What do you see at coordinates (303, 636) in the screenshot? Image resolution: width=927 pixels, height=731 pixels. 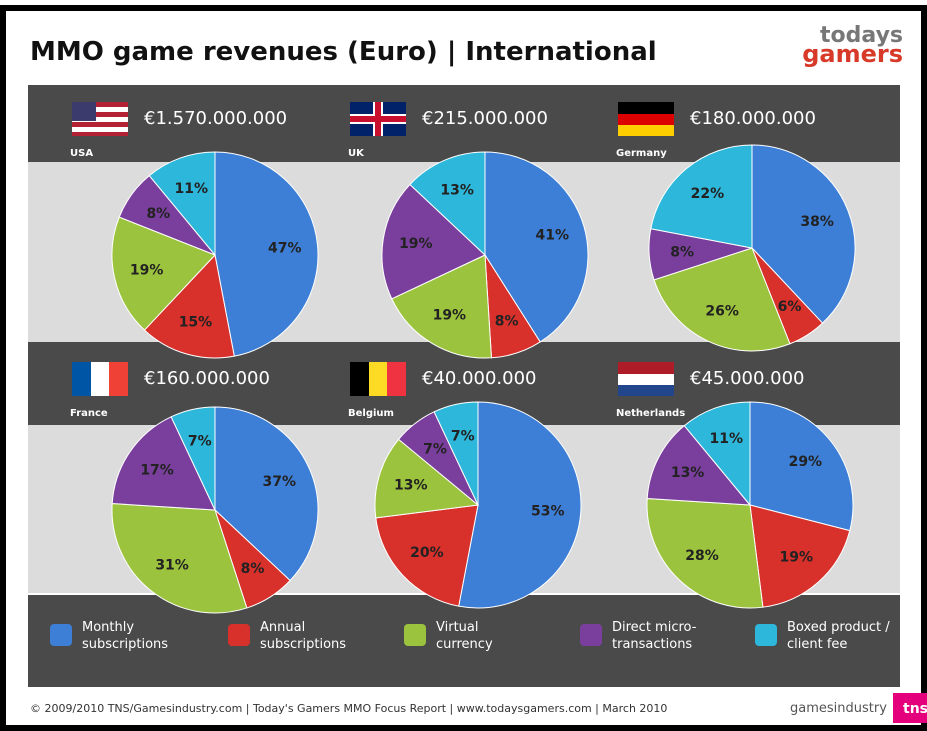 I see `legend-label: Annual subscriptions` at bounding box center [303, 636].